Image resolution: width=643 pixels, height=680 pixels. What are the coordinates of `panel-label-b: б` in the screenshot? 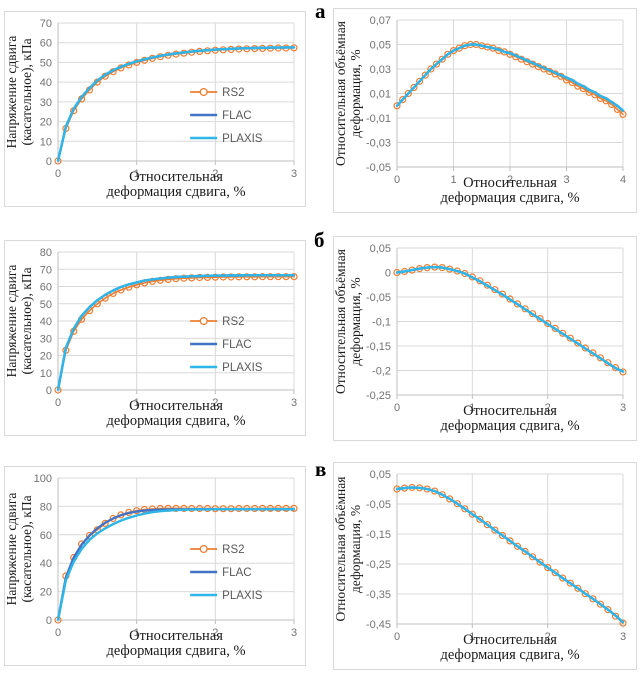 It's located at (319, 240).